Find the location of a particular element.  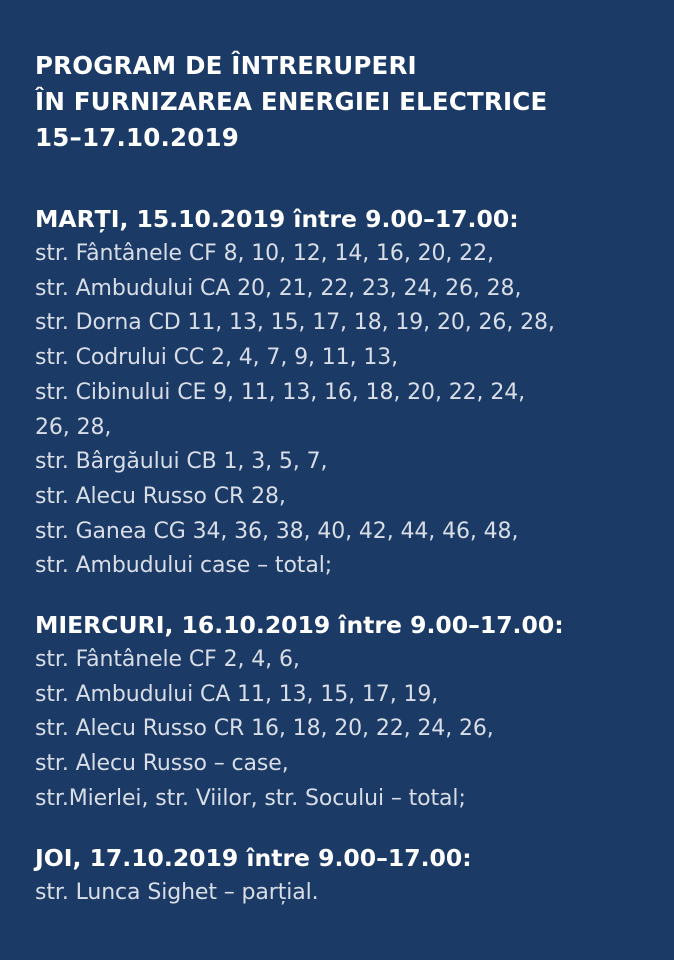

day-heading: JOI, 17.10.2019 între 9.00–17.00: is located at coordinates (253, 857).